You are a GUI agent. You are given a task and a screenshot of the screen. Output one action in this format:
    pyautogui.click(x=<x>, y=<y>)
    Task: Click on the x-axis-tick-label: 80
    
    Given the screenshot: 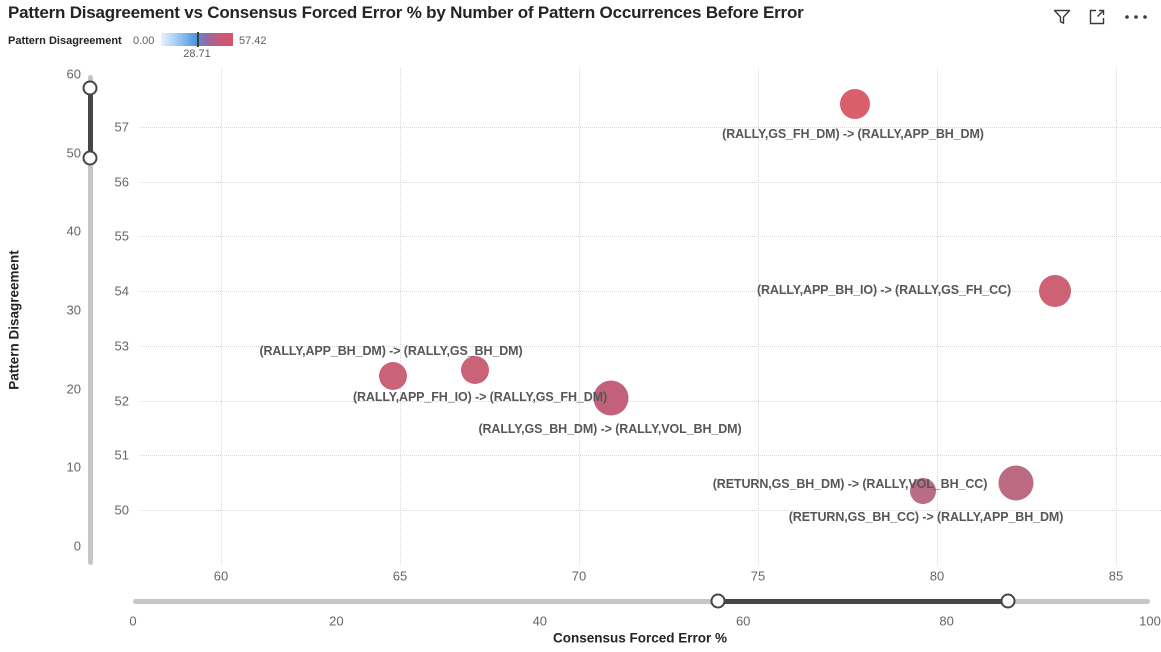 What is the action you would take?
    pyautogui.click(x=937, y=576)
    